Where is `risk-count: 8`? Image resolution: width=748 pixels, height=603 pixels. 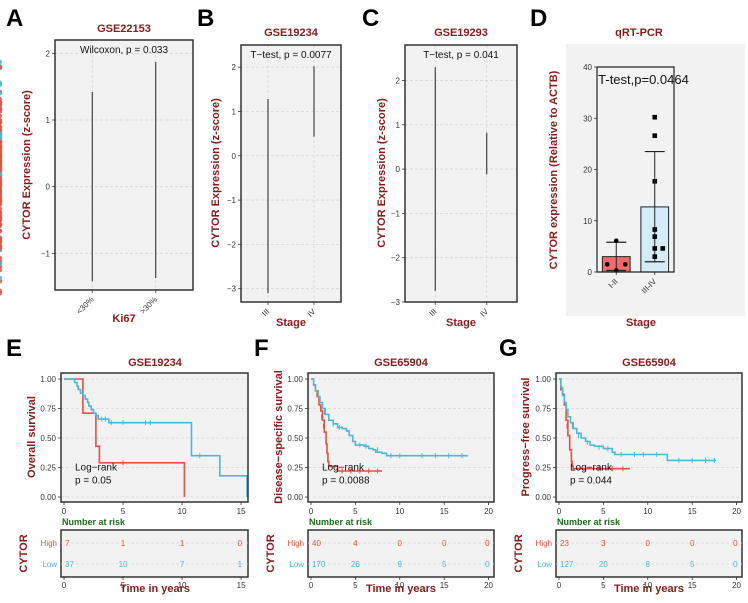
risk-count: 8 is located at coordinates (648, 564).